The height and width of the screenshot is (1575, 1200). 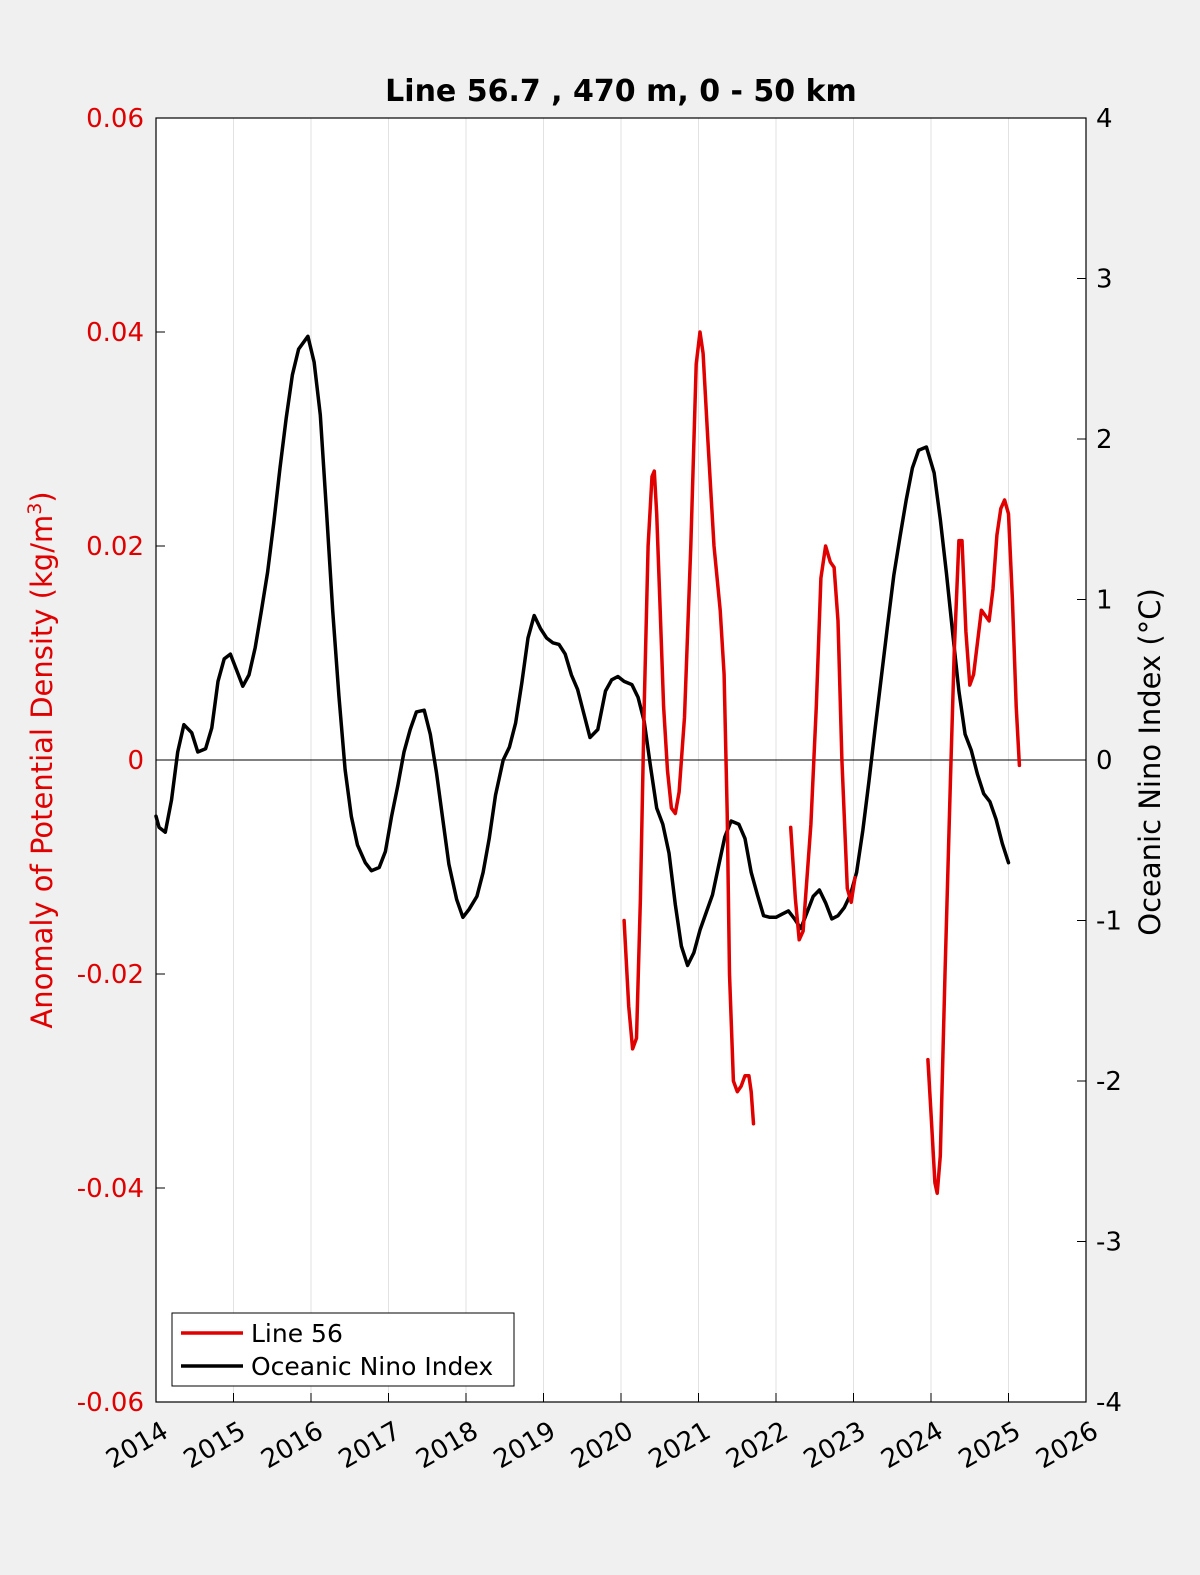 I want to click on y-right-tick-label--2: -2, so click(x=1109, y=1082).